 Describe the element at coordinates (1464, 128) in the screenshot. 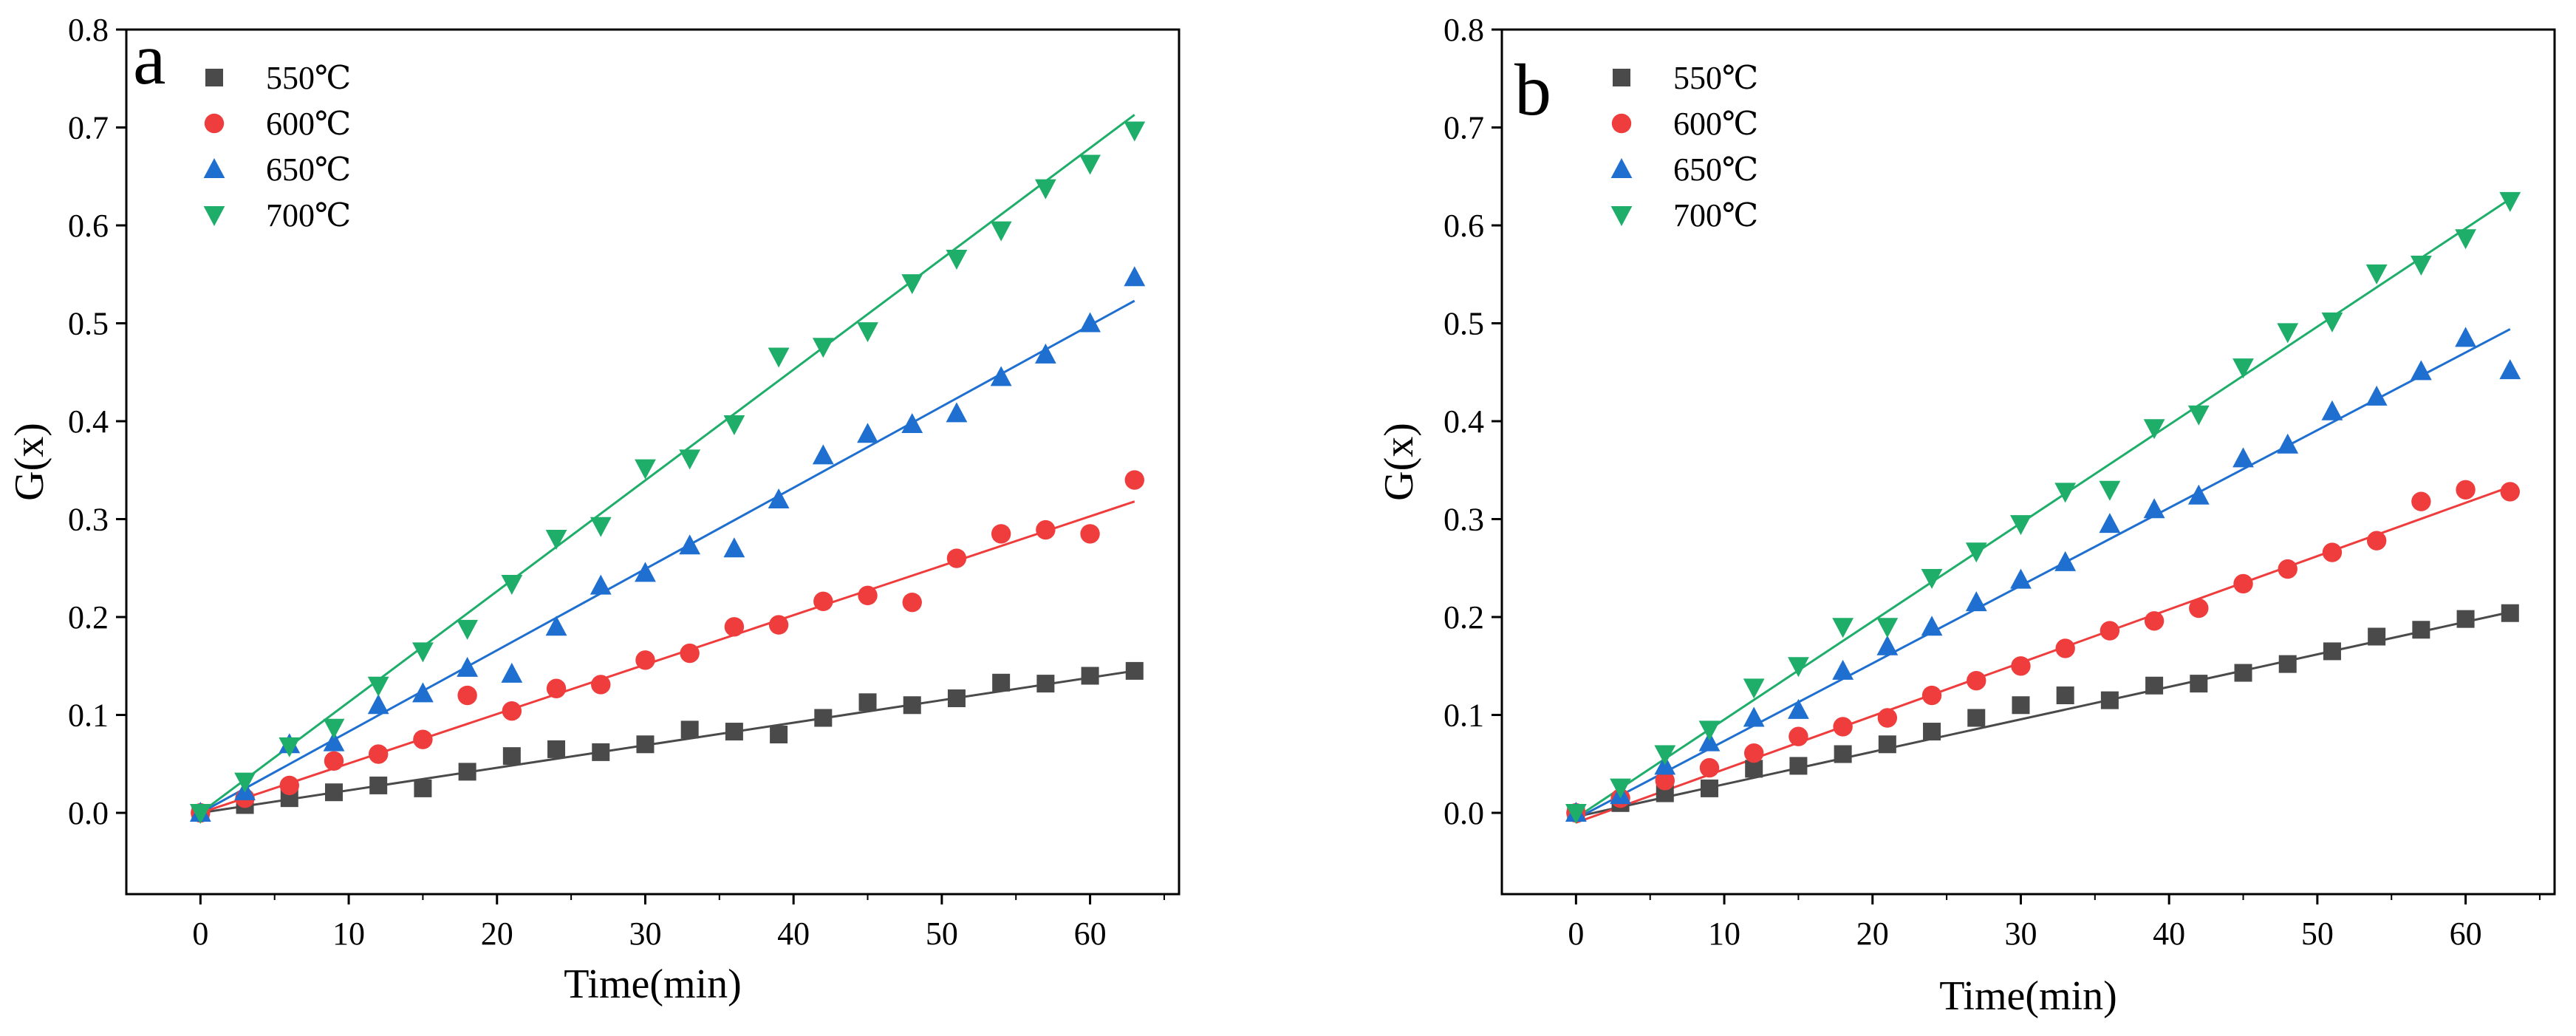

I see `y-tick-label-b-7: 0.7` at that location.